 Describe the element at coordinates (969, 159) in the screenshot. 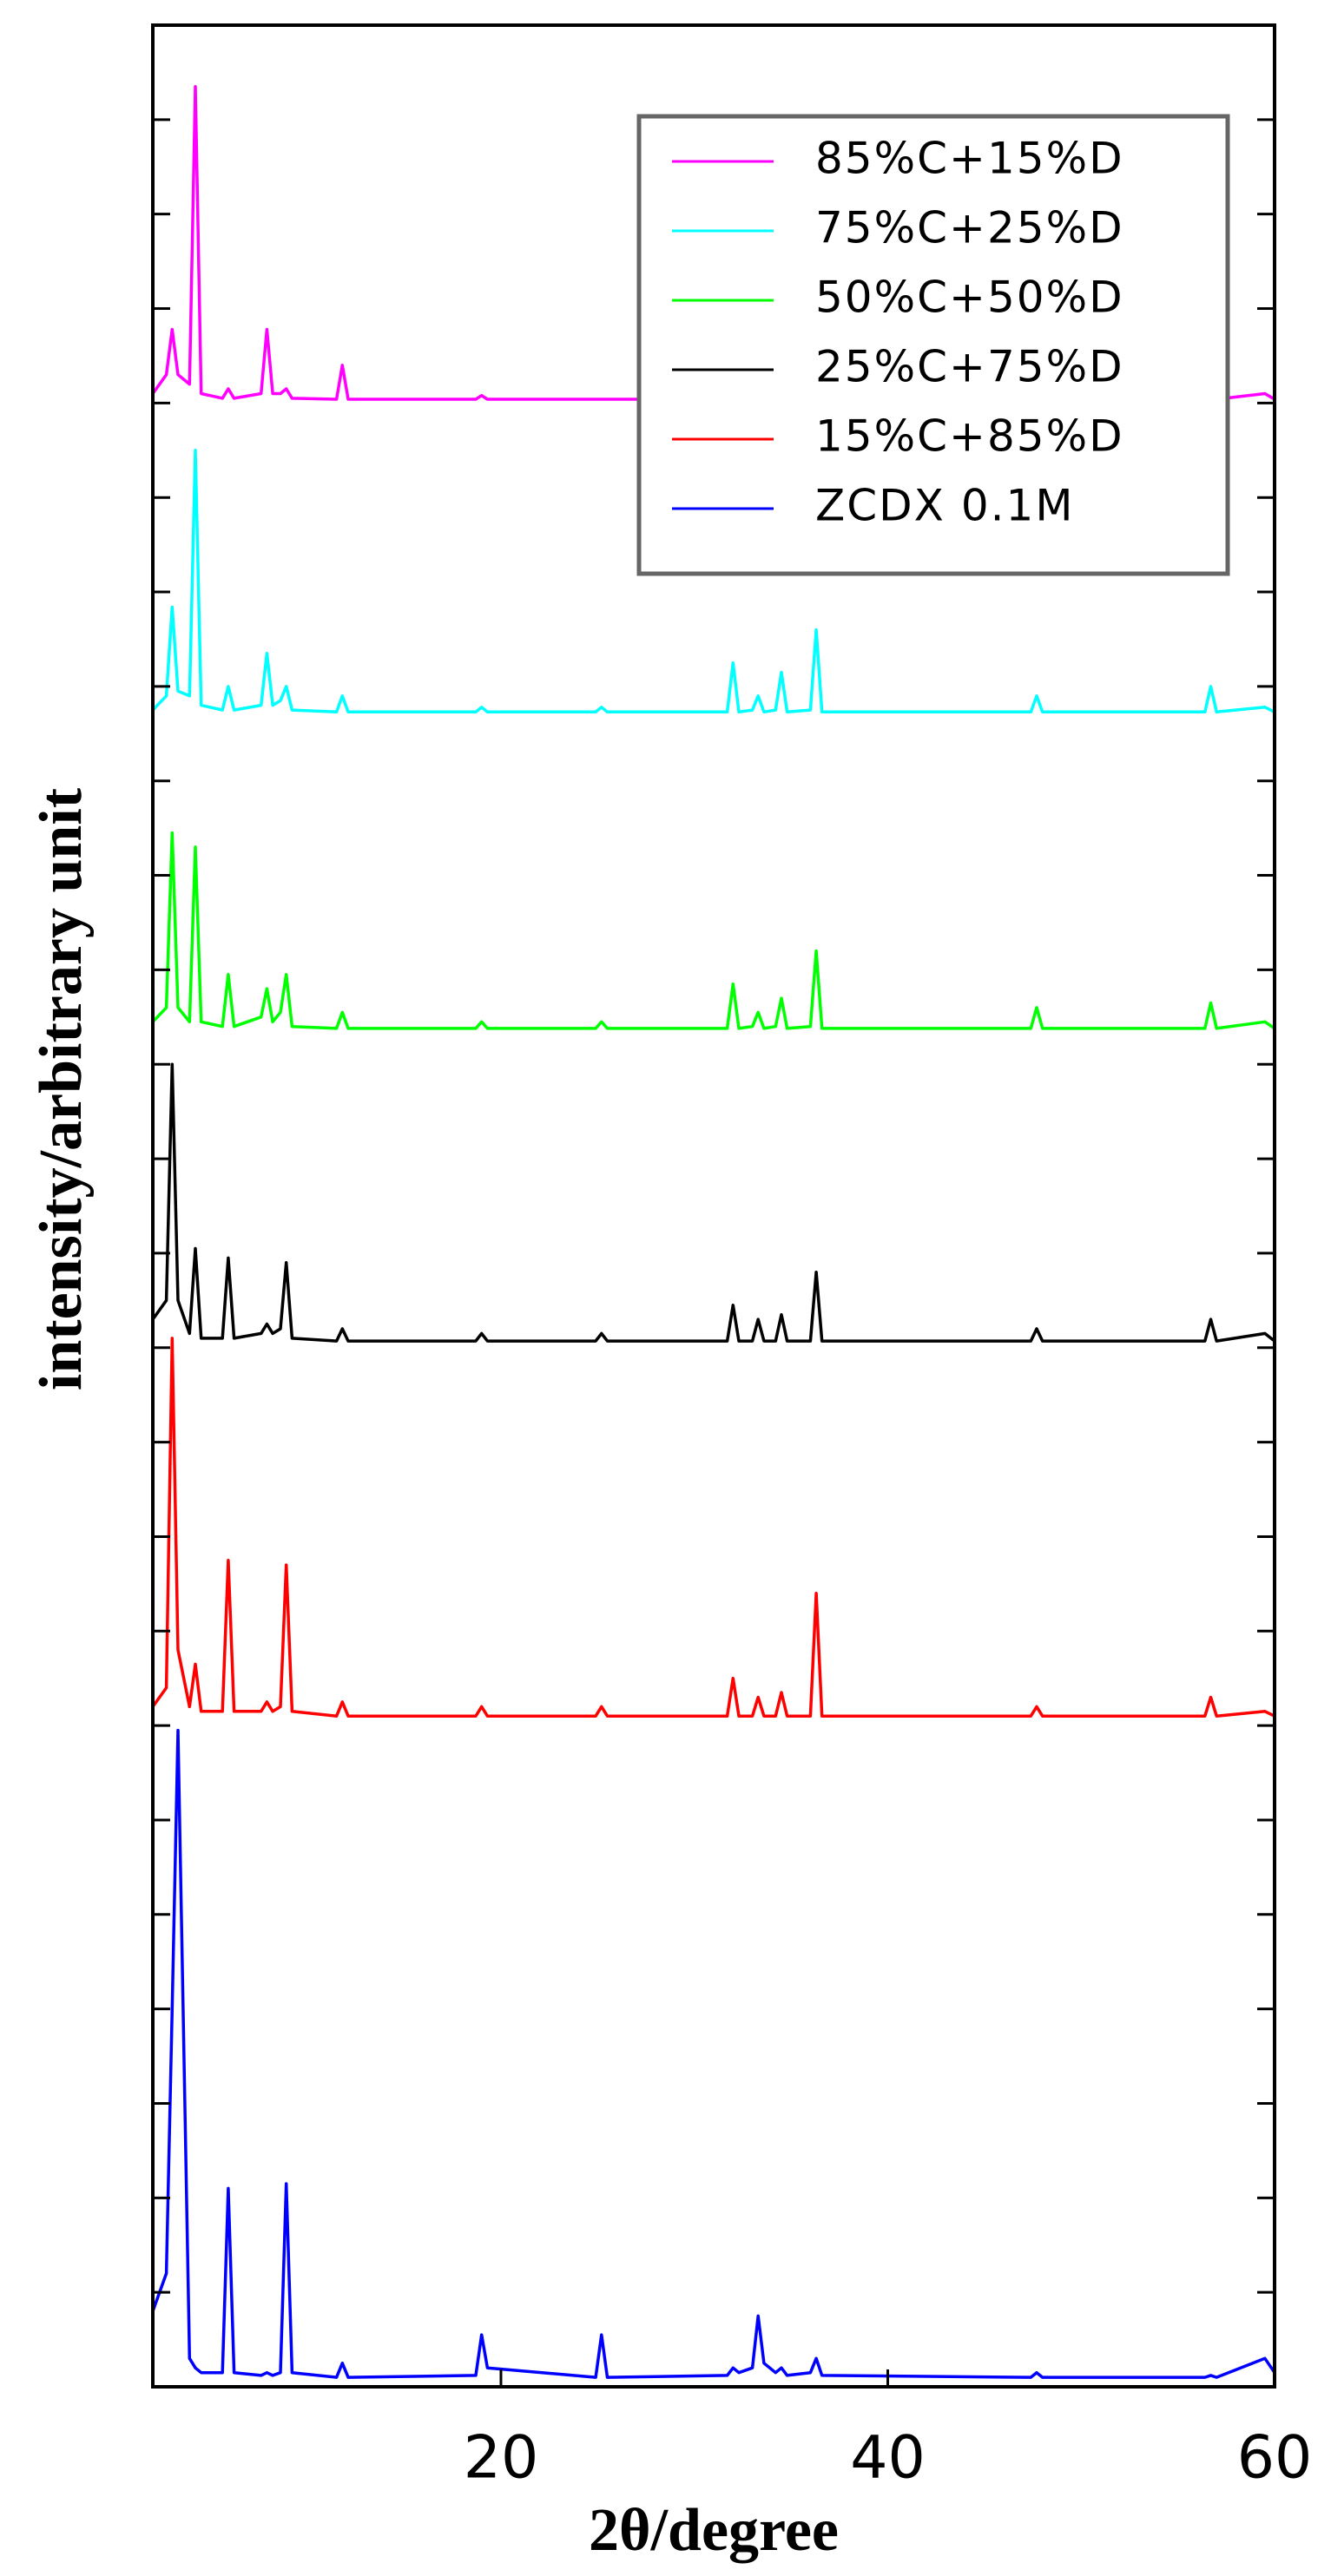

I see `legend-label: 85%C+15%D` at that location.